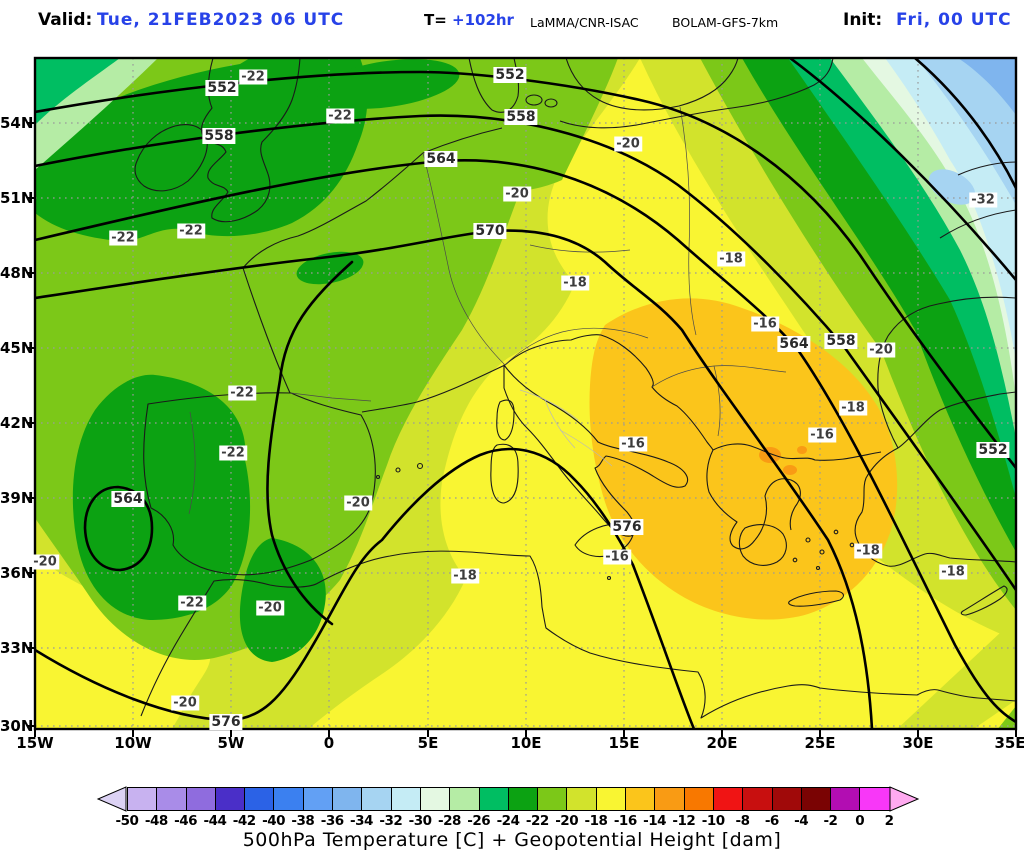 The width and height of the screenshot is (1024, 850). I want to click on colorbar-tick-label: -22, so click(537, 821).